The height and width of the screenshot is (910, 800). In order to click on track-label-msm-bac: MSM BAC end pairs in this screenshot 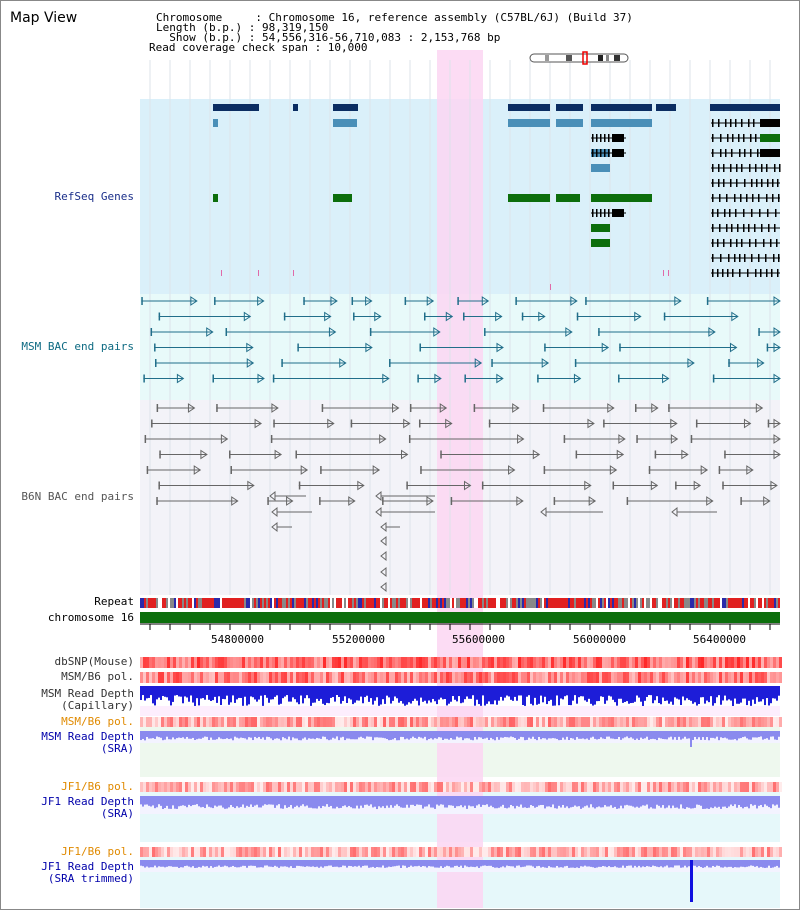, I will do `click(77, 346)`.